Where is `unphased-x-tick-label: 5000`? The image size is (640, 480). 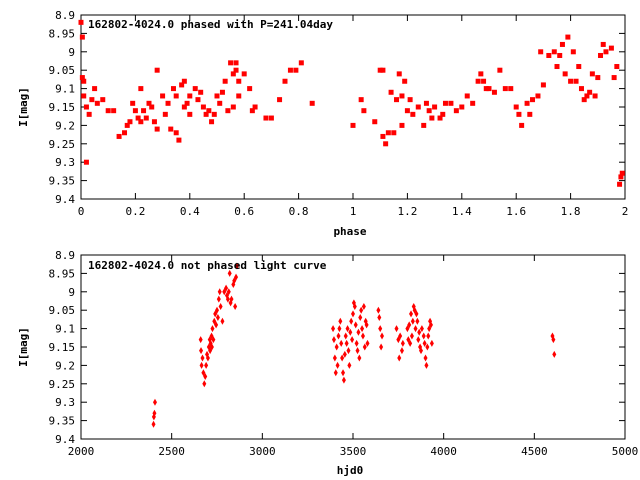
unphased-x-tick-label: 5000 is located at coordinates (625, 451).